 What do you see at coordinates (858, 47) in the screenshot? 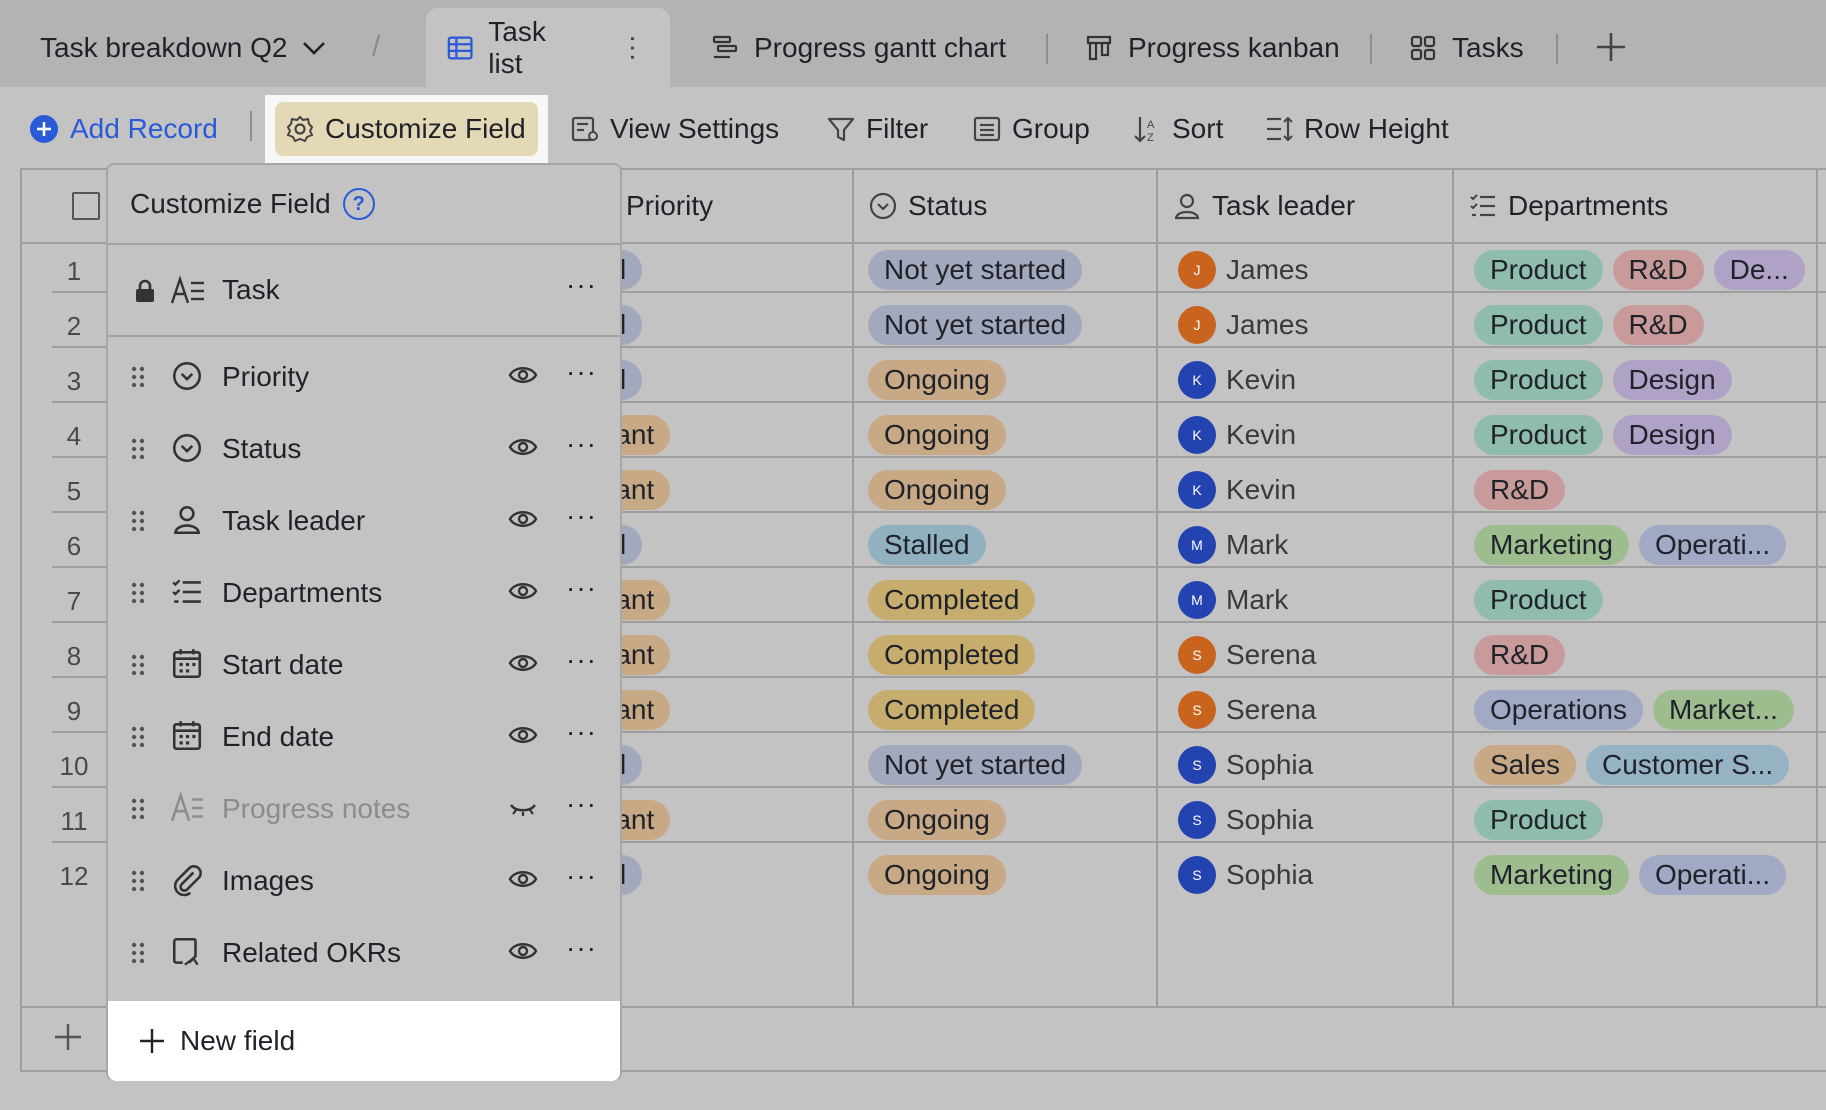
I see `tab-progress-gantt-chart: Progress gantt chart` at bounding box center [858, 47].